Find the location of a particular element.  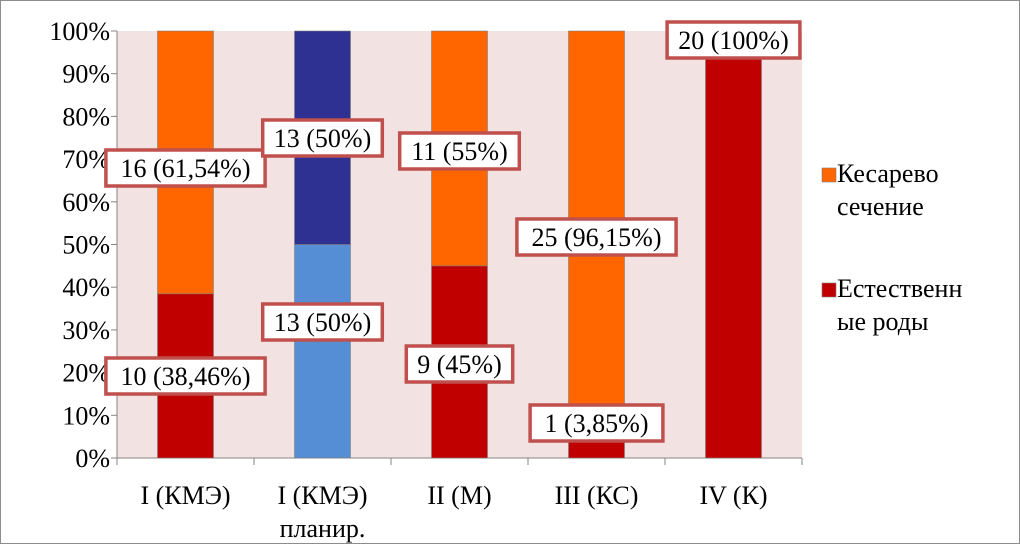

y-tick-label: 50% is located at coordinates (86, 245).